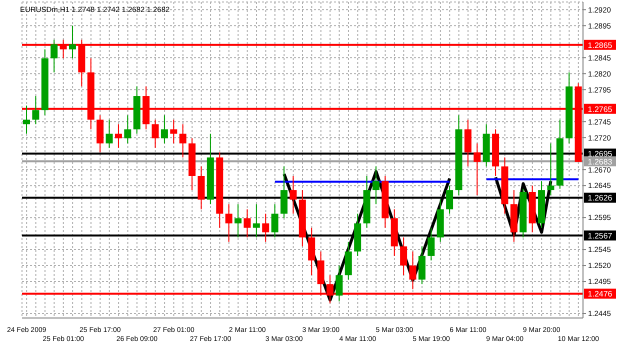 The height and width of the screenshot is (342, 625). Describe the element at coordinates (600, 161) in the screenshot. I see `ref-line-label: 1.2683` at that location.